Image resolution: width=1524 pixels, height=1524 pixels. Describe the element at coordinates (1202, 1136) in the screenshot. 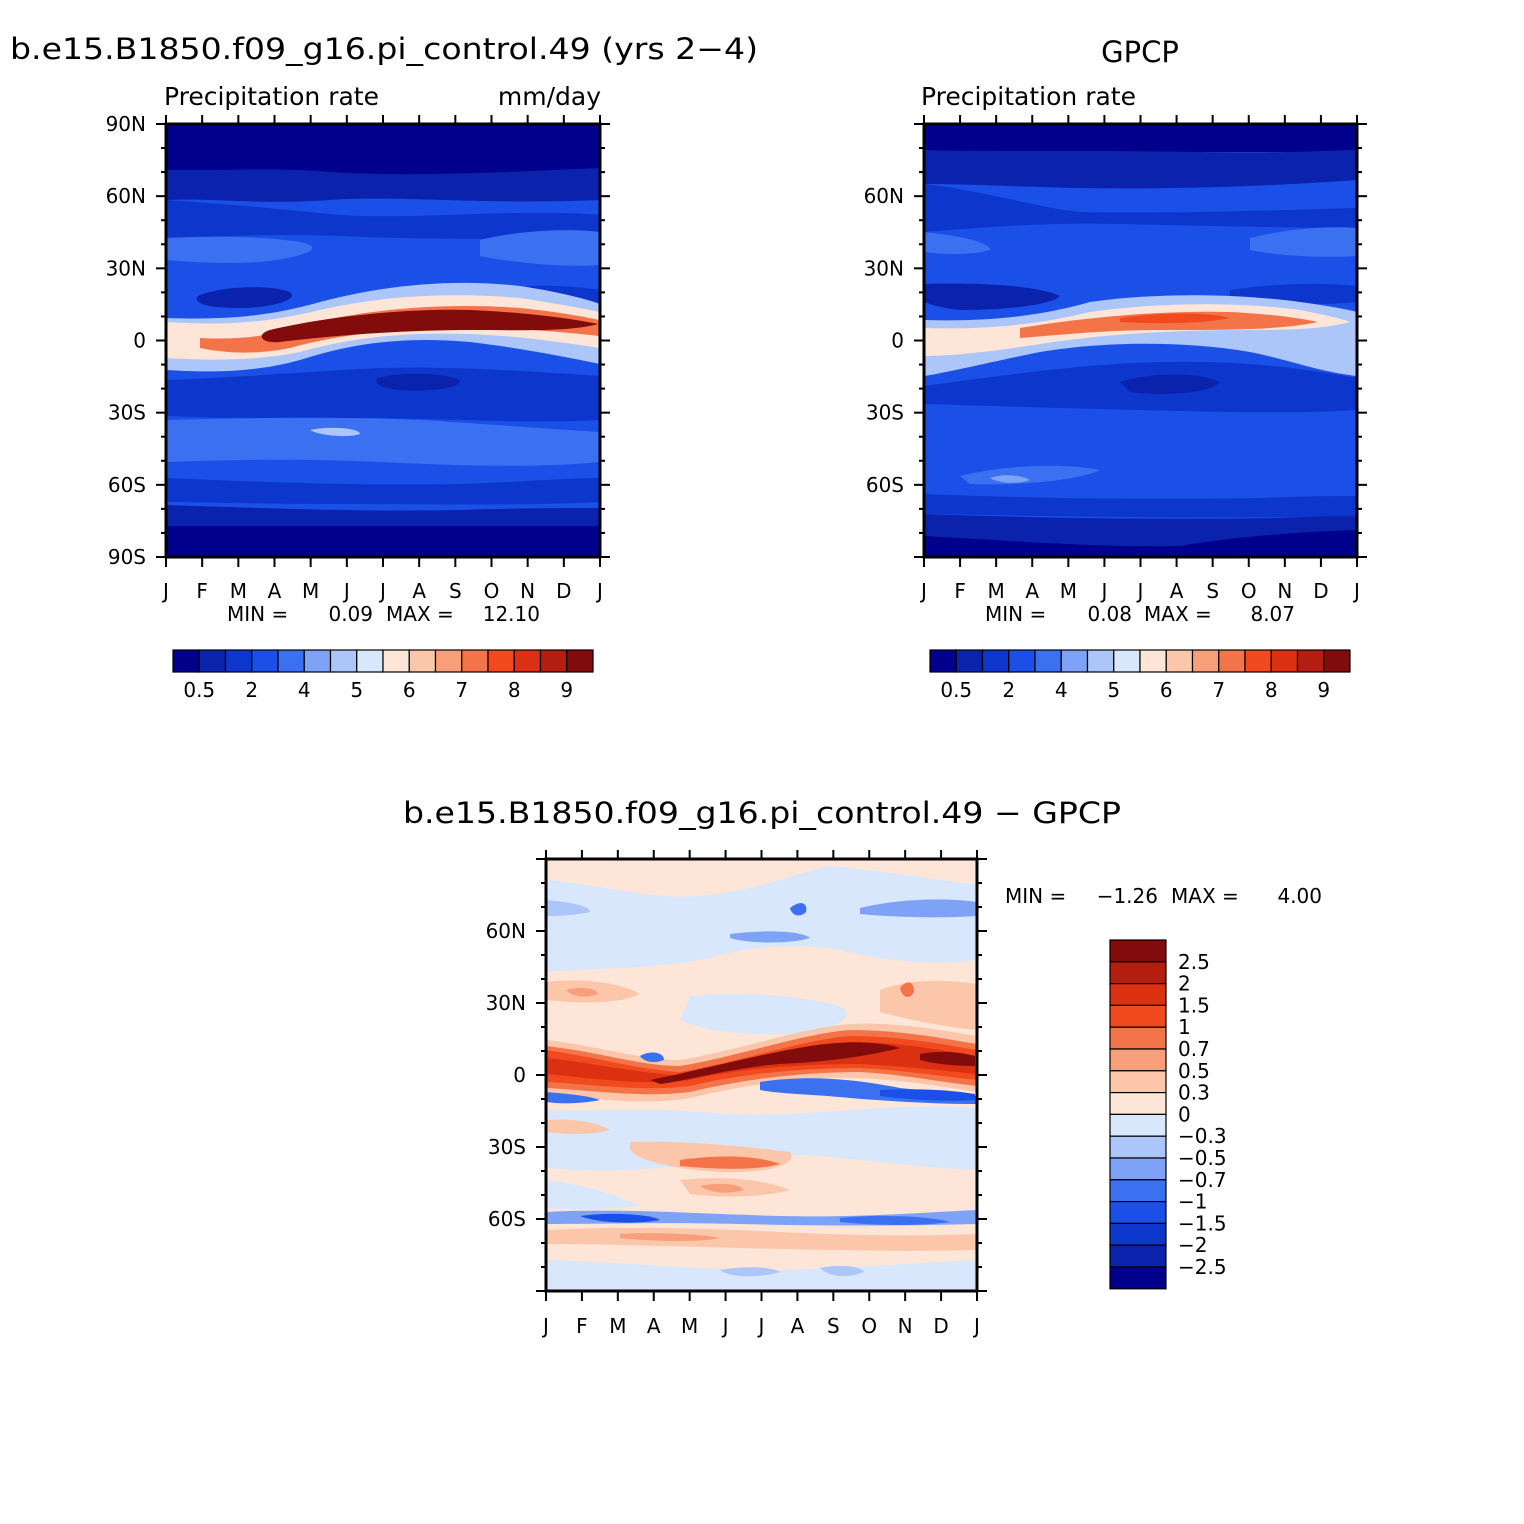

I see `colorbar-label: −0.3` at that location.